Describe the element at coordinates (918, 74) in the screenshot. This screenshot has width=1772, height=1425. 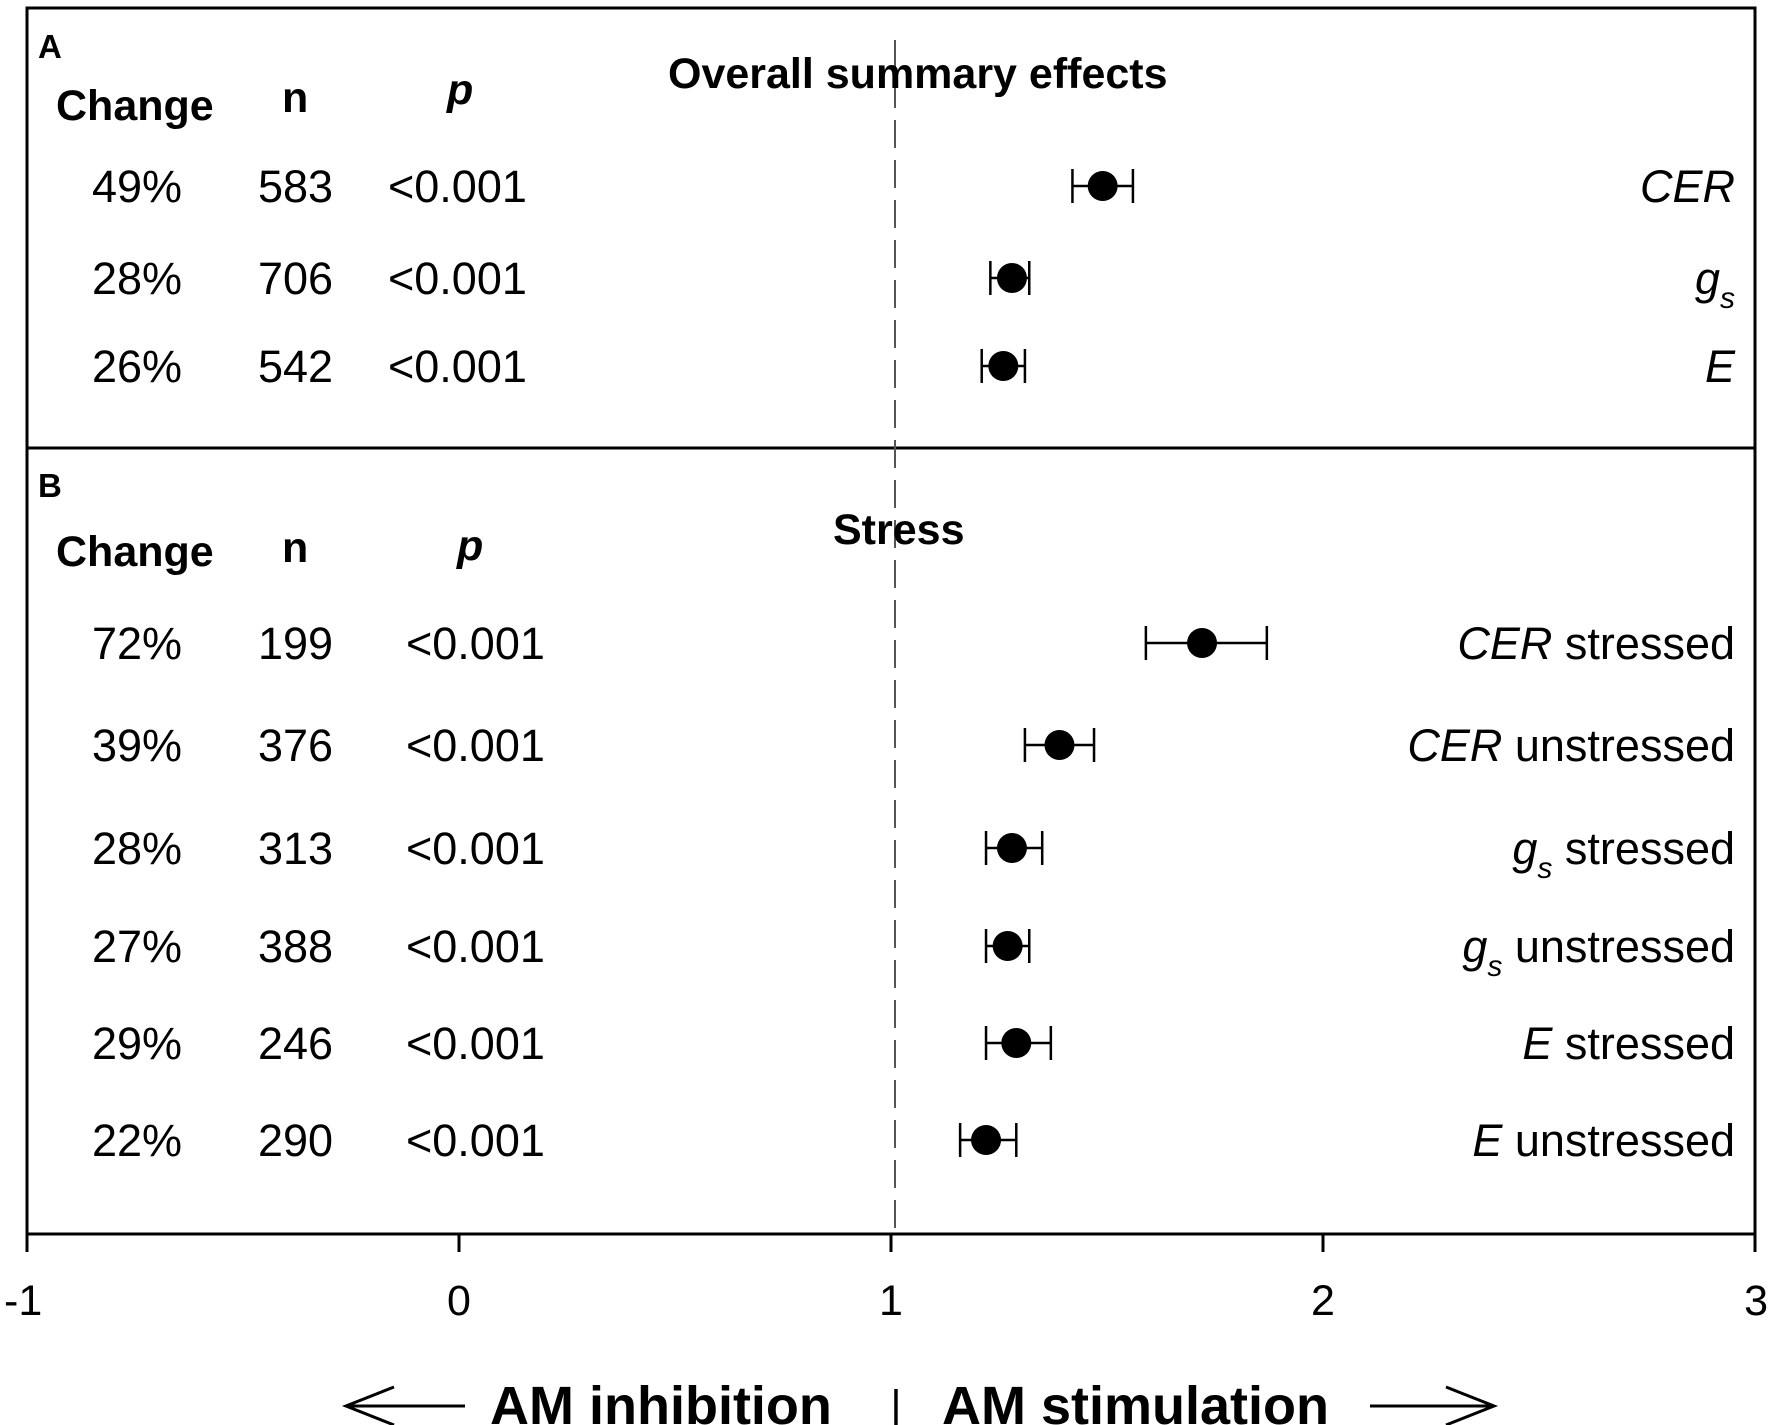
I see `panel-a-title: Overall summary effects` at that location.